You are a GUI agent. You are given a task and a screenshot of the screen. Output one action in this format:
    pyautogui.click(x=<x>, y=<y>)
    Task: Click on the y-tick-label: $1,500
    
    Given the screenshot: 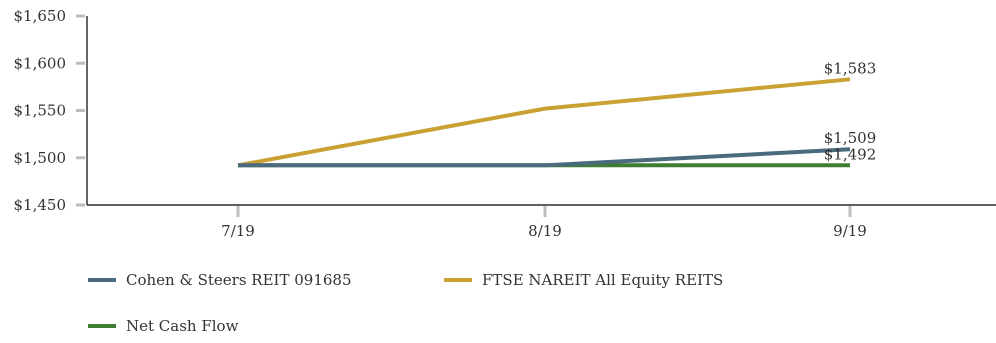 What is the action you would take?
    pyautogui.click(x=40, y=158)
    